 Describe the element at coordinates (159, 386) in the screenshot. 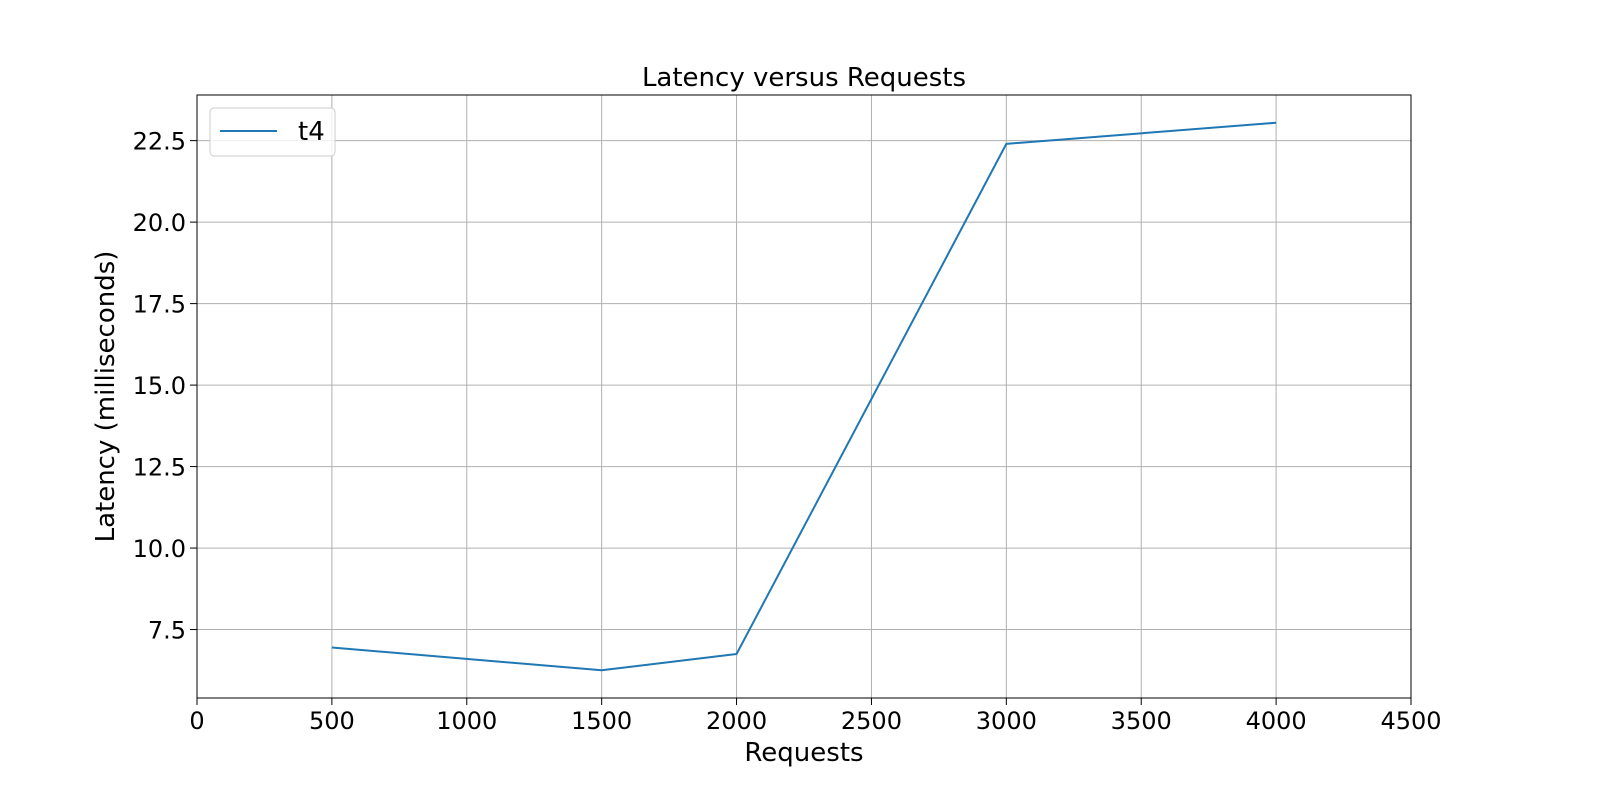

I see `y-tick-label: 15.0` at that location.